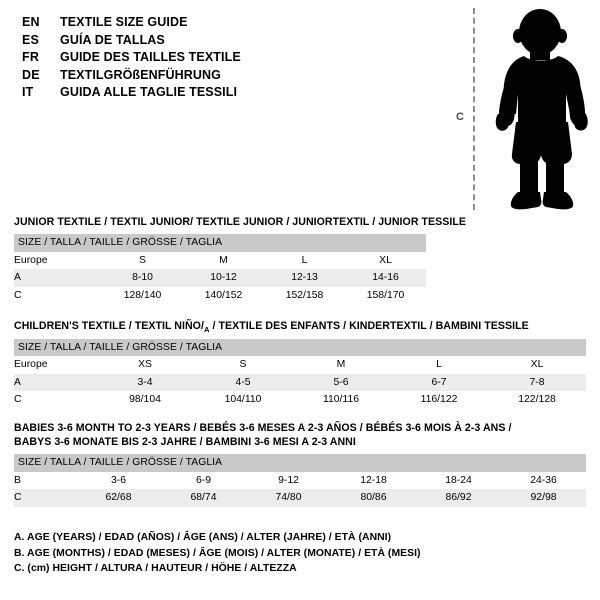 The image size is (600, 600). What do you see at coordinates (145, 400) in the screenshot?
I see `table-cell: 98/104` at bounding box center [145, 400].